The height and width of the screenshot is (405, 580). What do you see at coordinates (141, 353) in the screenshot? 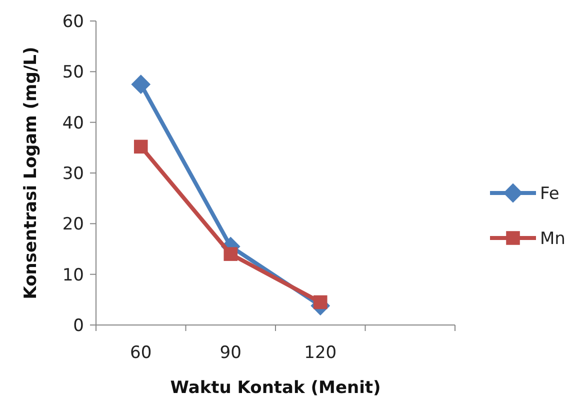
I see `x-tick-label: 60` at bounding box center [141, 353].